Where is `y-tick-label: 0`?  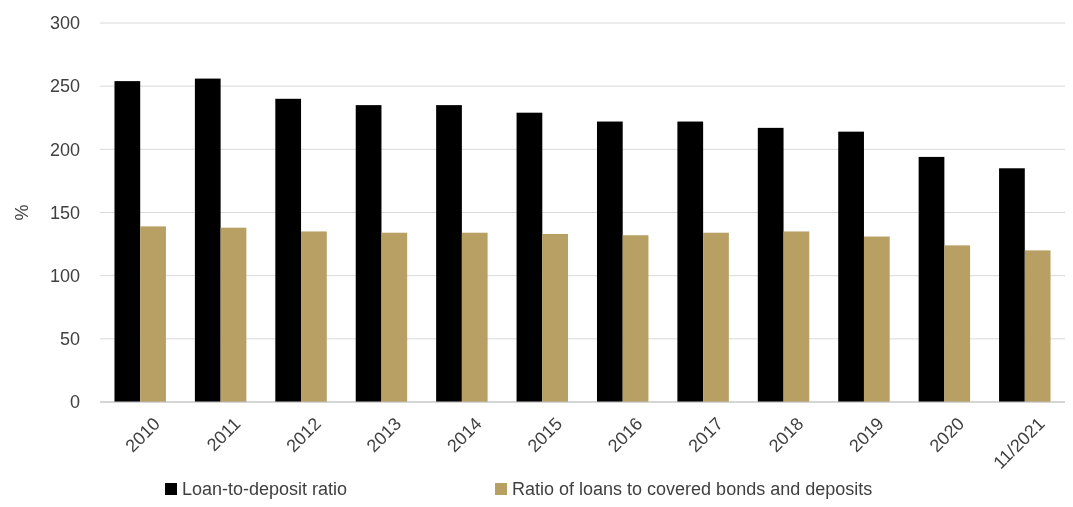
y-tick-label: 0 is located at coordinates (74, 402).